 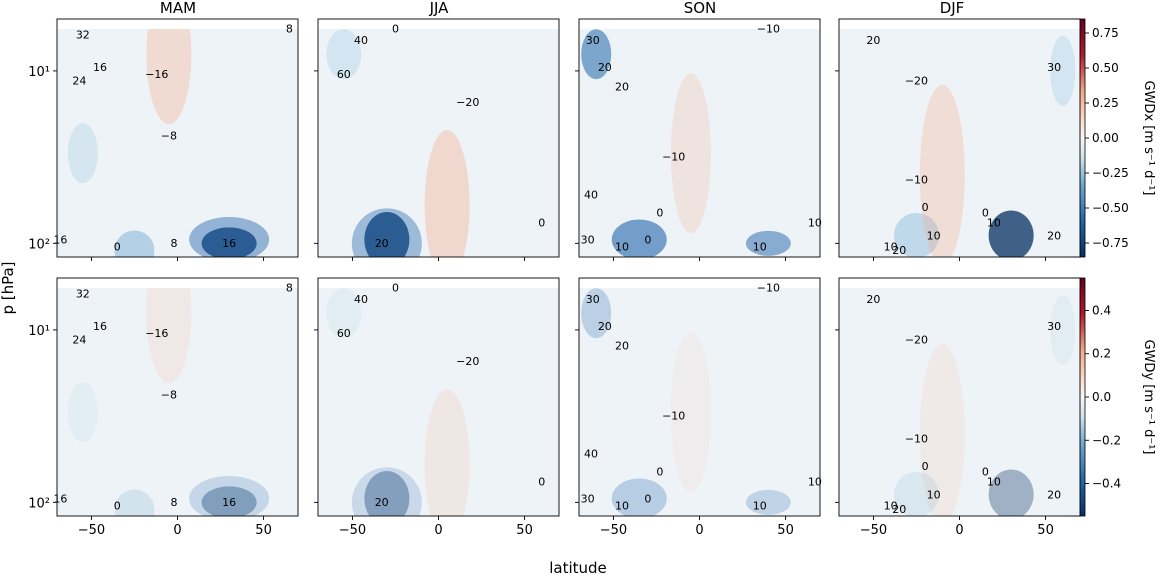 I want to click on colorbar-tick-label: −0.25, so click(x=1110, y=173).